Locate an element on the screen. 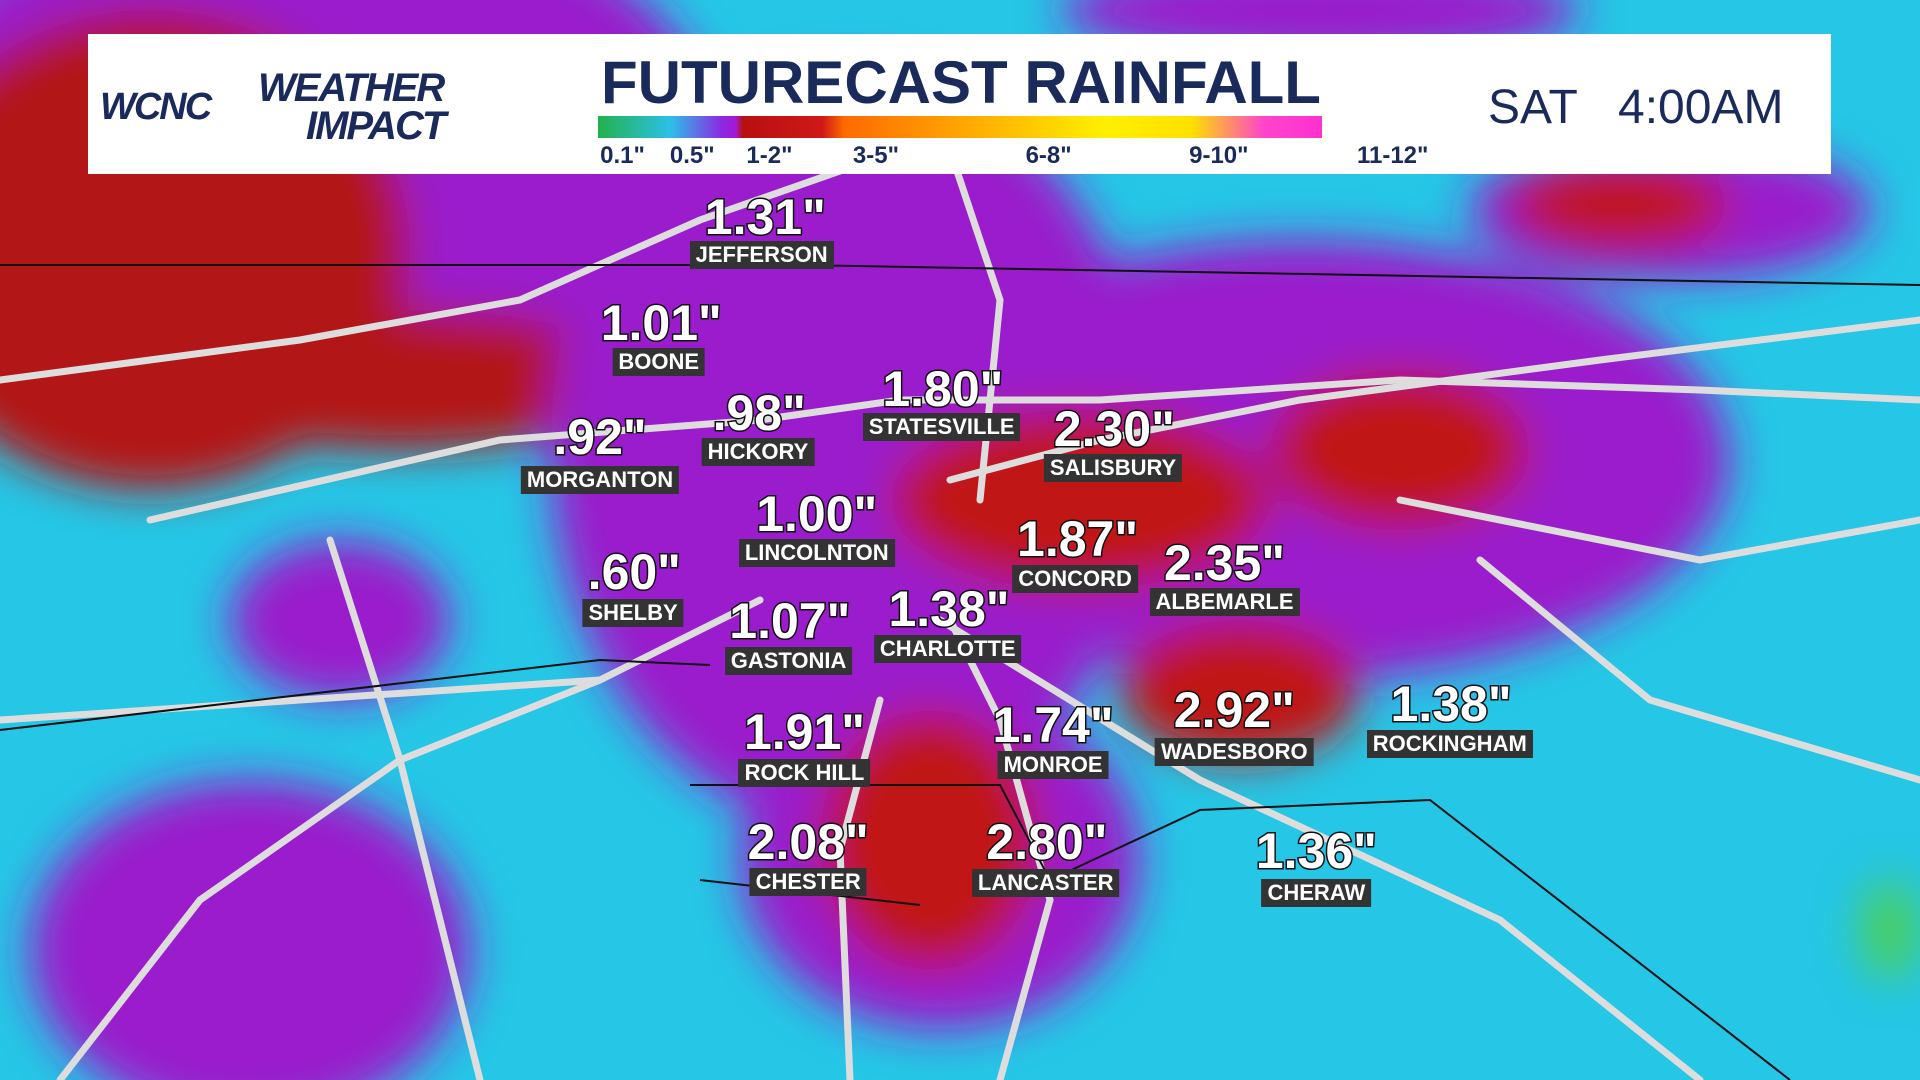 Image resolution: width=1920 pixels, height=1080 pixels. city-name: JEFFERSON is located at coordinates (761, 254).